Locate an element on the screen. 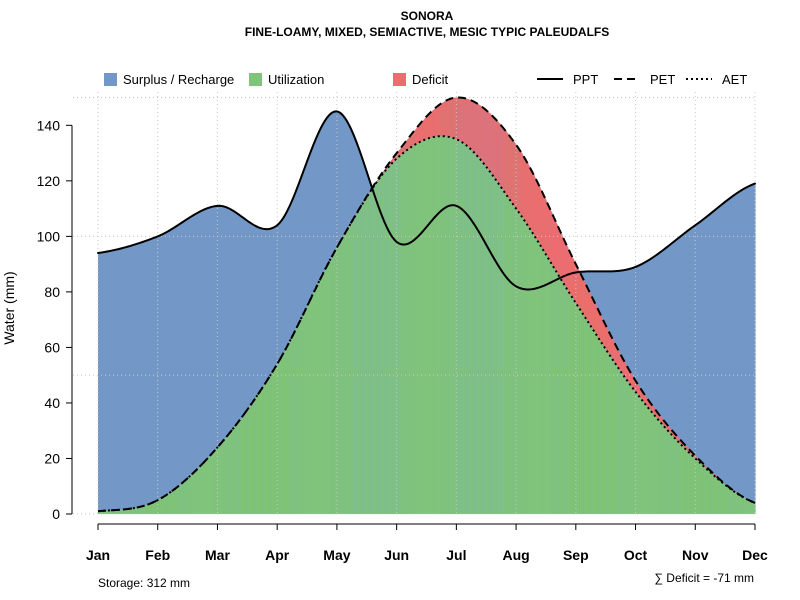 The height and width of the screenshot is (600, 800). chart-title: SONORA is located at coordinates (427, 16).